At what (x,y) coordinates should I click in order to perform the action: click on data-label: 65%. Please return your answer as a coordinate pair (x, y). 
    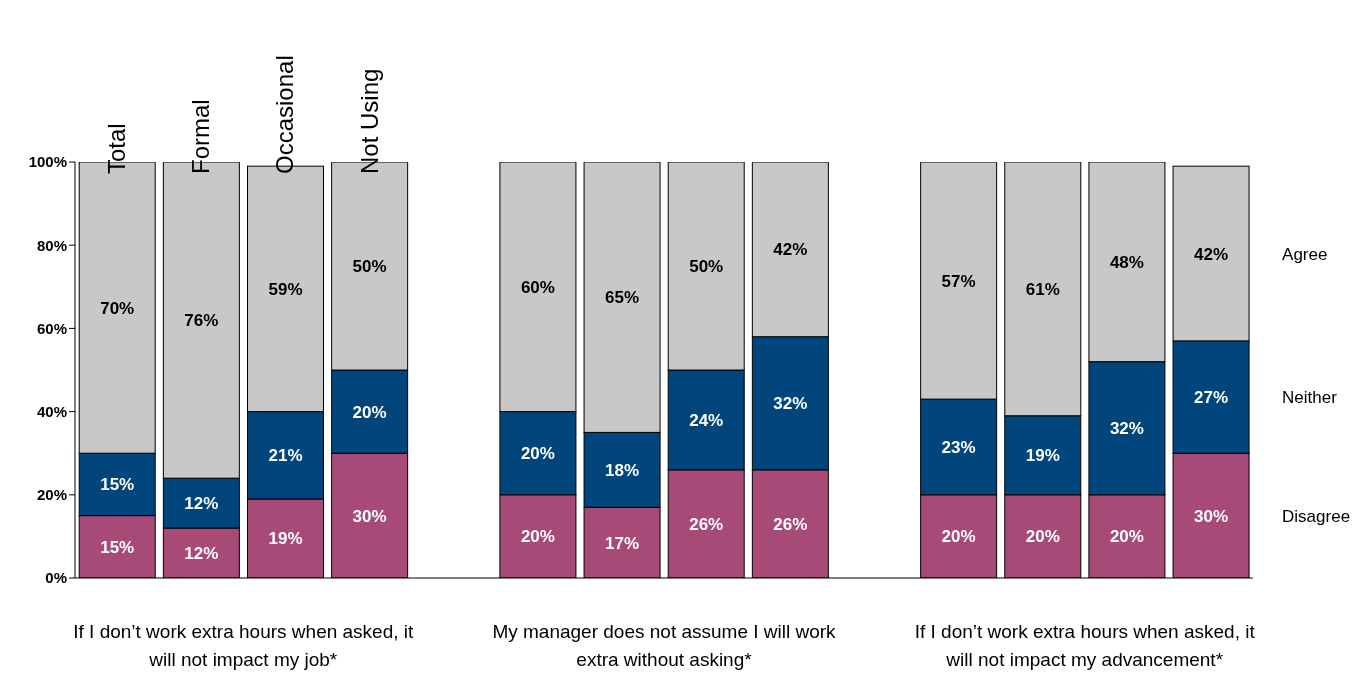
    Looking at the image, I should click on (622, 298).